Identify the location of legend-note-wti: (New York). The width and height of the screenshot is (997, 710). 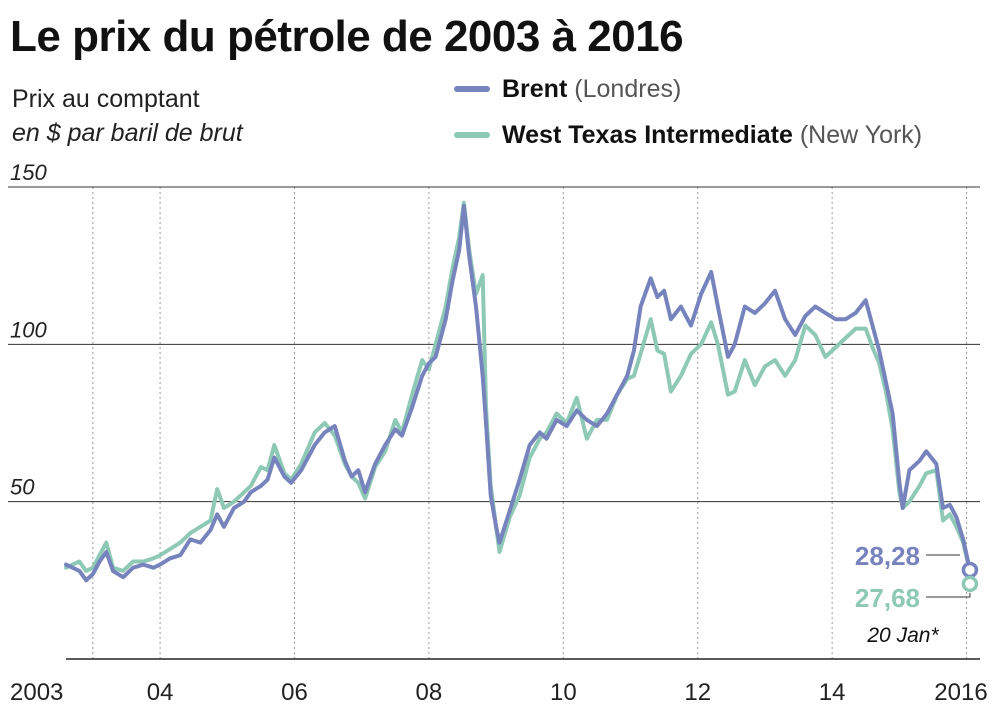
(861, 134).